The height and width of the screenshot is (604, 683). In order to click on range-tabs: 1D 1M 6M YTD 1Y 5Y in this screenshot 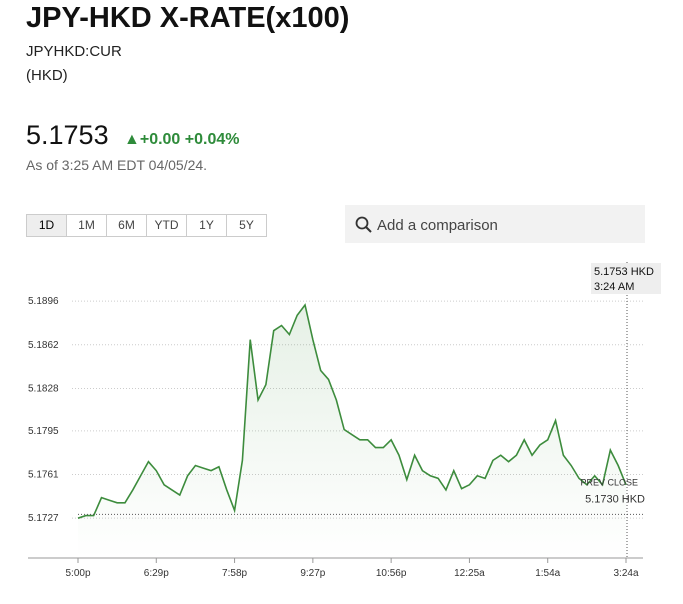, I will do `click(146, 225)`.